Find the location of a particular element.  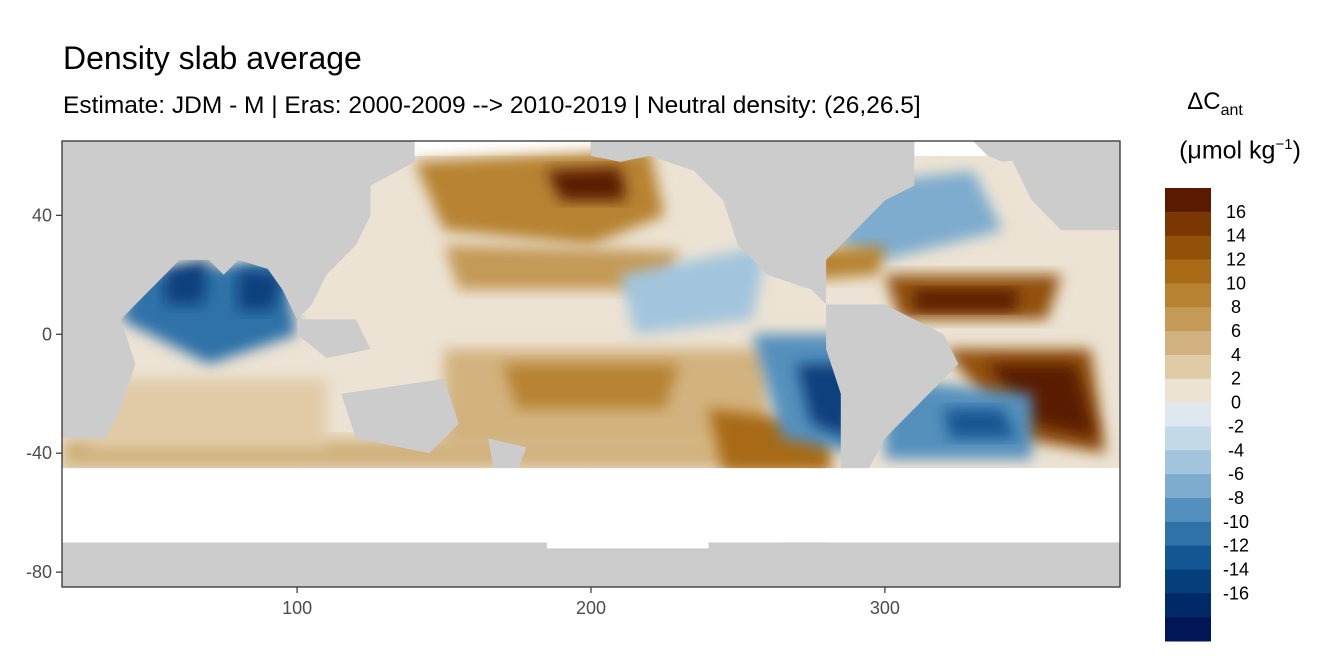

land-eurasia-africa is located at coordinates (238, 290).